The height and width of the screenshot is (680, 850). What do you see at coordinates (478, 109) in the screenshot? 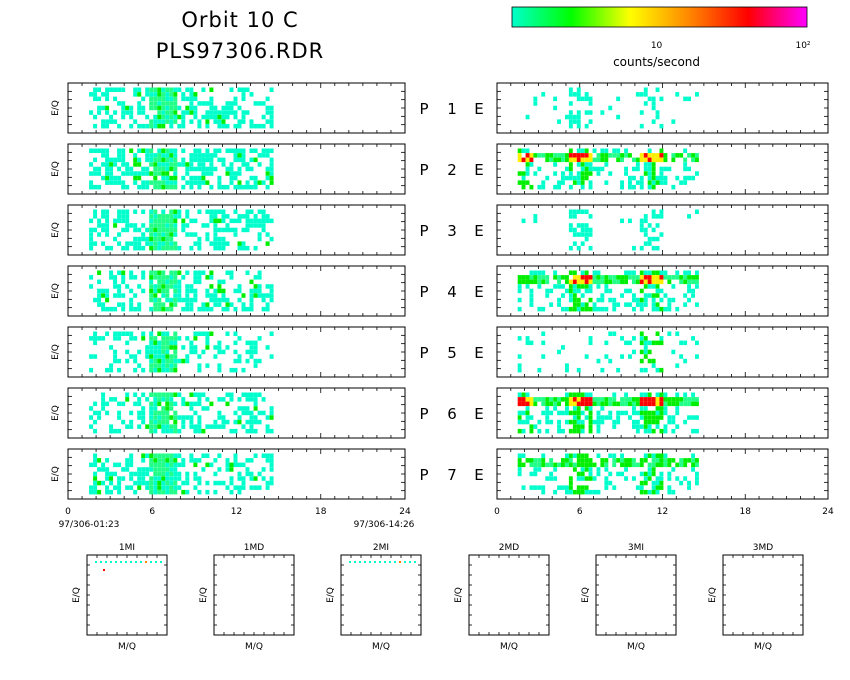
I see `row-label-e: E` at bounding box center [478, 109].